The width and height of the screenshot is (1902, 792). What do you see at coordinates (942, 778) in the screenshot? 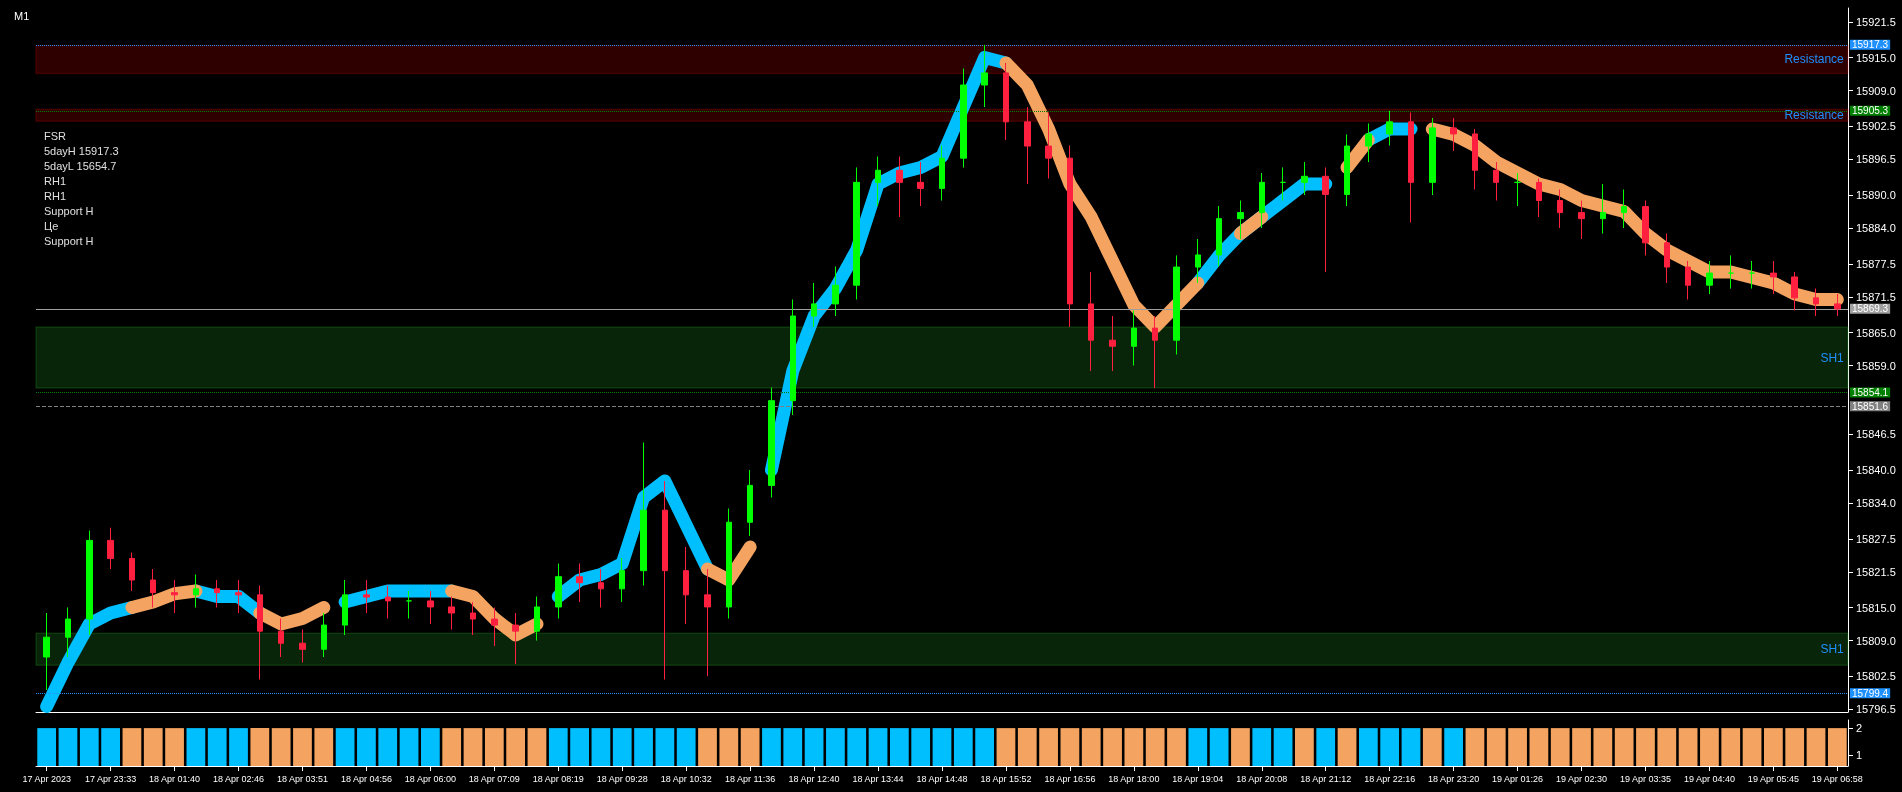
I see `x-tick-label: 18 Apr 14:48` at bounding box center [942, 778].